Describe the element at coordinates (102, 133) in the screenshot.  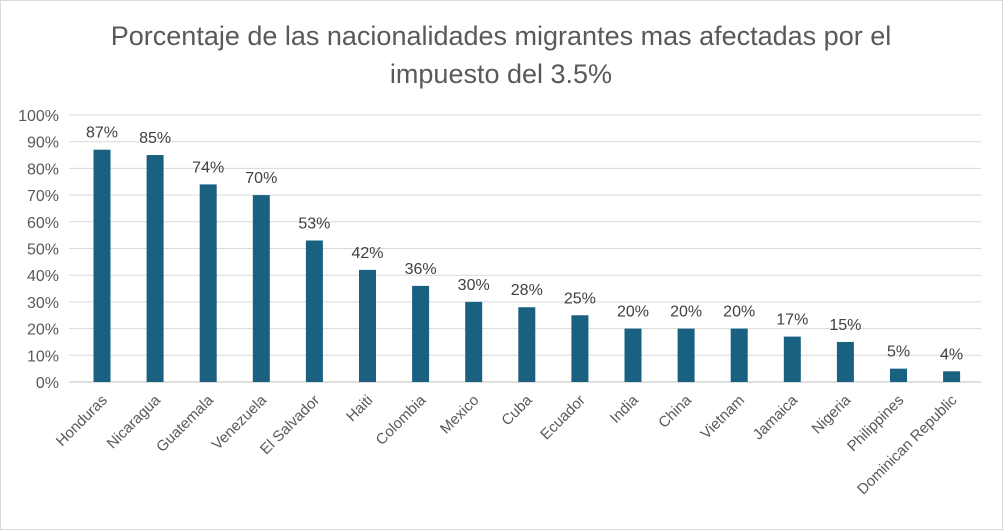
I see `data-label: 87%` at that location.